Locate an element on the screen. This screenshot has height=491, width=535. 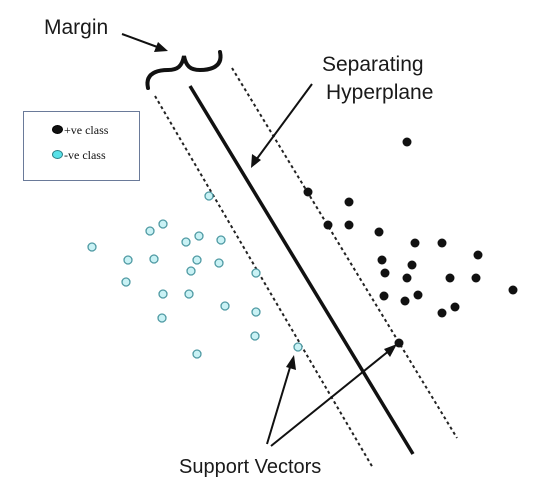
hyperplane-label-line1: Separating is located at coordinates (373, 64).